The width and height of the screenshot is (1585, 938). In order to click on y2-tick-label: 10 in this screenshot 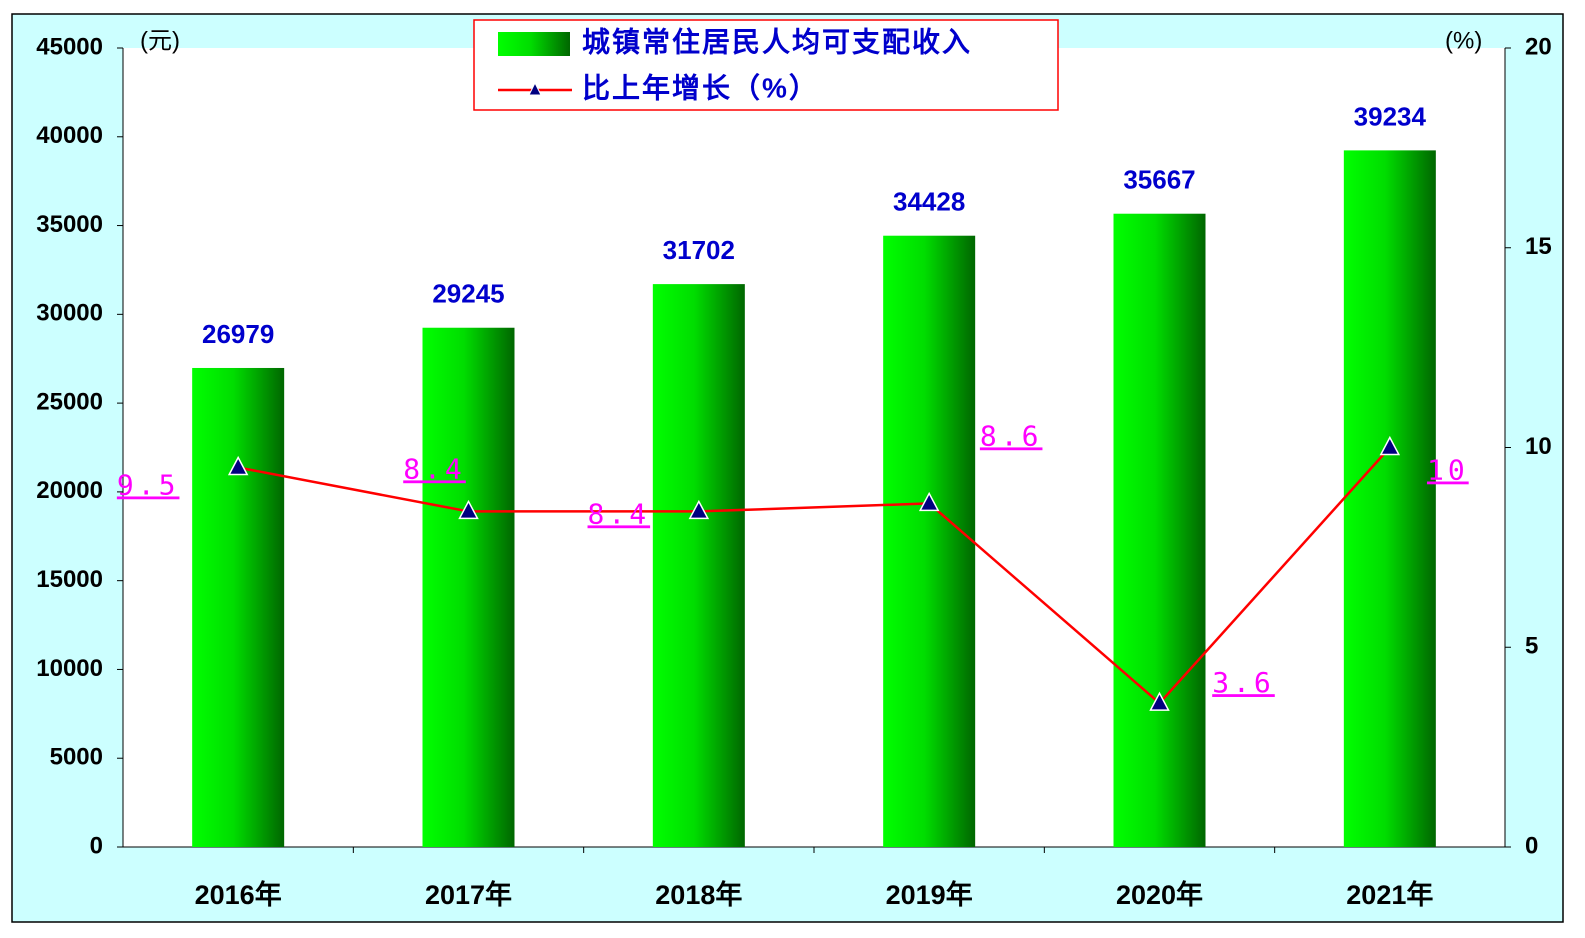, I will do `click(1538, 446)`.